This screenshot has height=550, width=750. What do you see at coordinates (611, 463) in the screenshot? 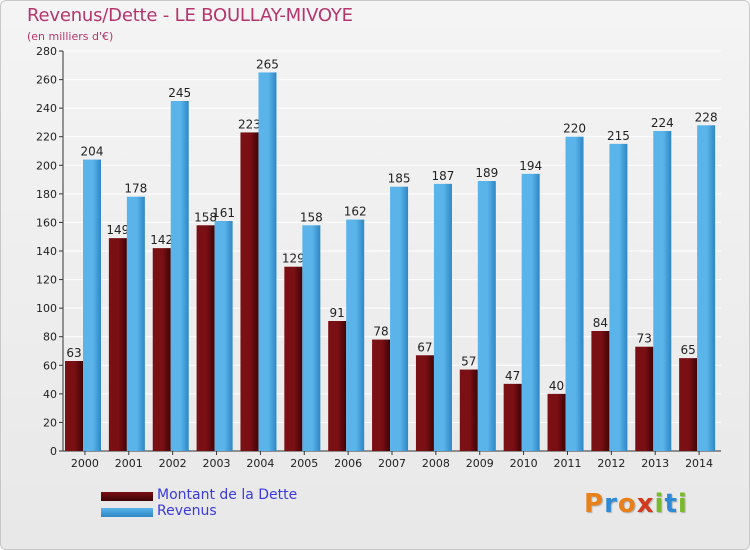
I see `x-tick-label: 2012` at bounding box center [611, 463].